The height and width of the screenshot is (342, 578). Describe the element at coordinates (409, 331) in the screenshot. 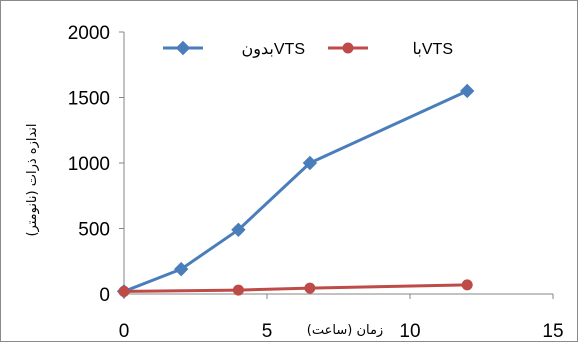

I see `x-tick-label: 10` at that location.